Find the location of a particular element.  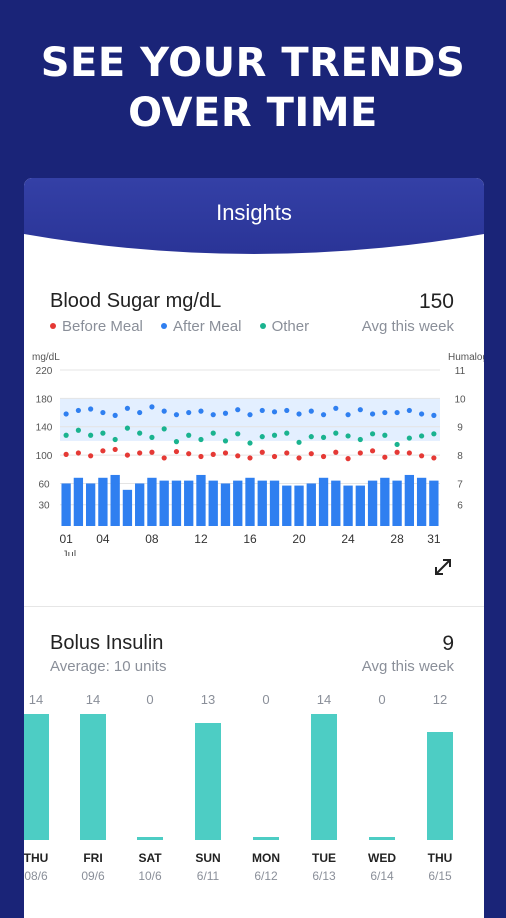

y2-tick-label: 9 is located at coordinates (460, 428).